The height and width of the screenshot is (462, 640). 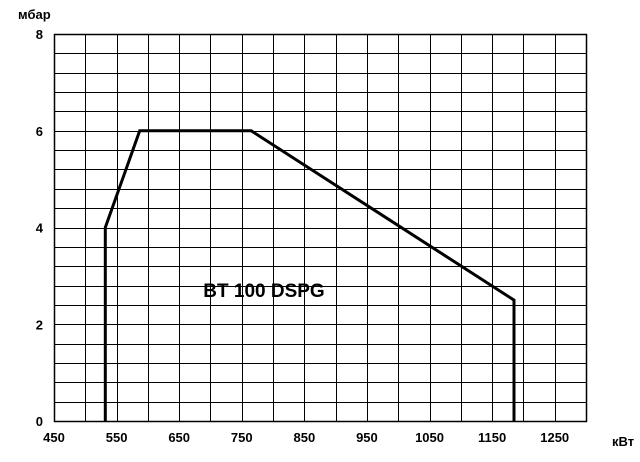 What do you see at coordinates (39, 131) in the screenshot?
I see `y-tick-label: 6` at bounding box center [39, 131].